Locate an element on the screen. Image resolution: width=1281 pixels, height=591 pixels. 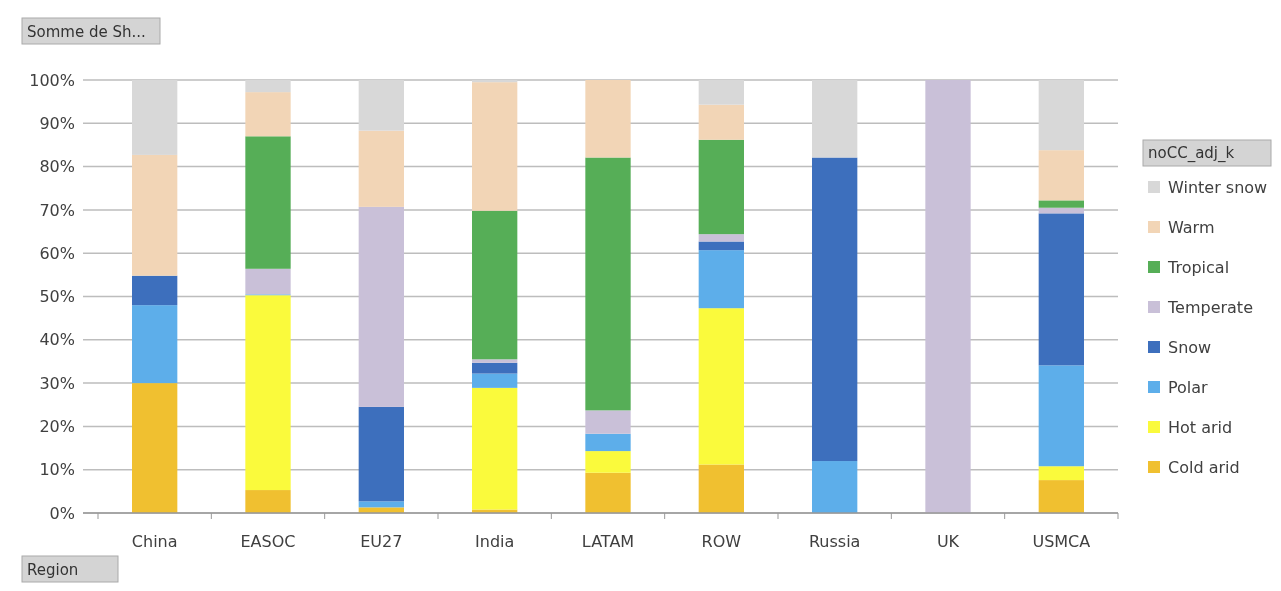
y-tick-label: 80% is located at coordinates (57, 167).